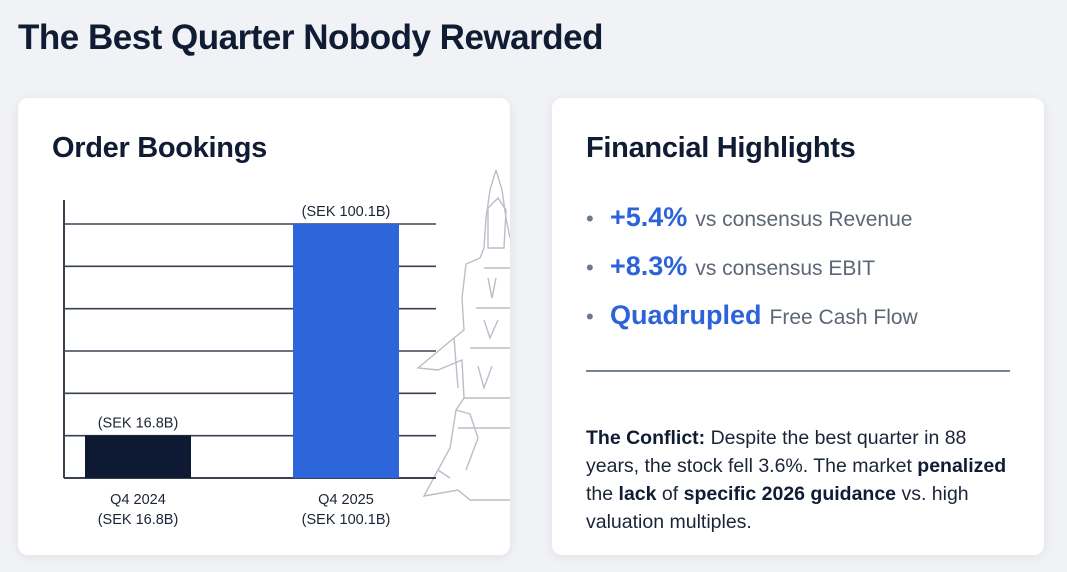 The height and width of the screenshot is (572, 1067). I want to click on x-tick-sublabel-q4-2024: (SEK 16.8B), so click(138, 520).